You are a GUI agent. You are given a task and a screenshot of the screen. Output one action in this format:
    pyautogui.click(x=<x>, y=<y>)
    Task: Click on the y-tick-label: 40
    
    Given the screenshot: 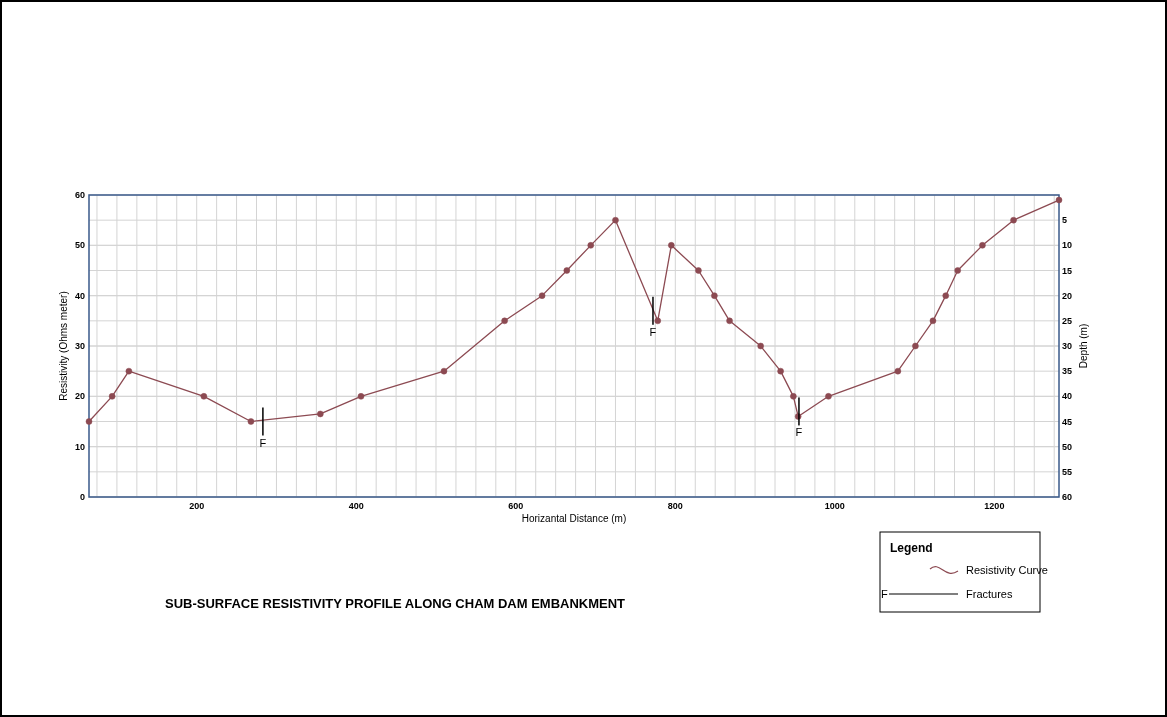 What is the action you would take?
    pyautogui.click(x=79, y=295)
    